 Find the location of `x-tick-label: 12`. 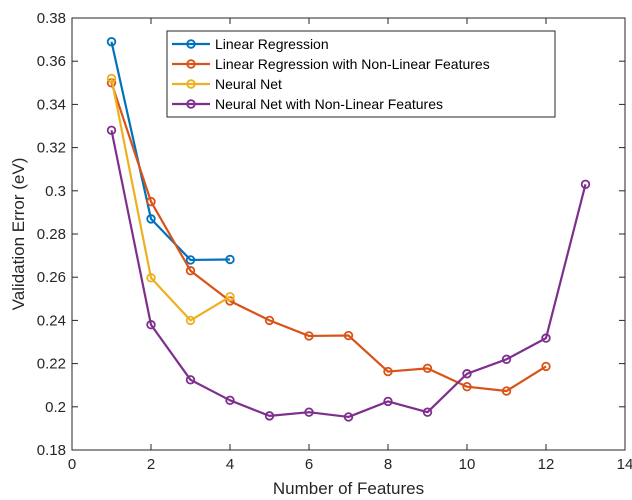

x-tick-label: 12 is located at coordinates (546, 464).